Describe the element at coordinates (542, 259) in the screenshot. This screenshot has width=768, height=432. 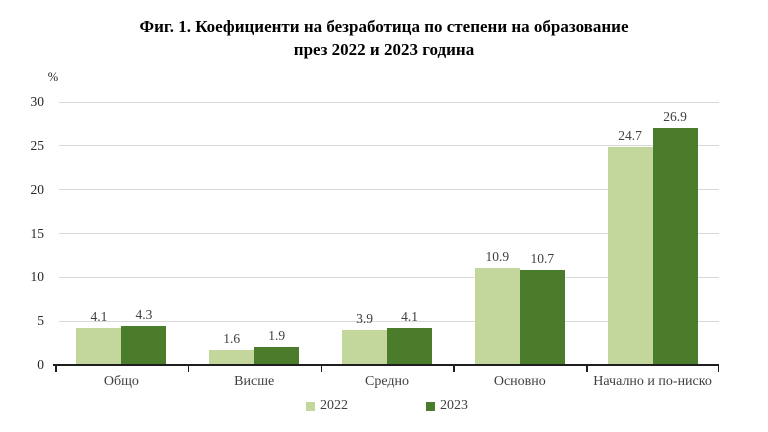
I see `bar-value-label: 10.7` at that location.